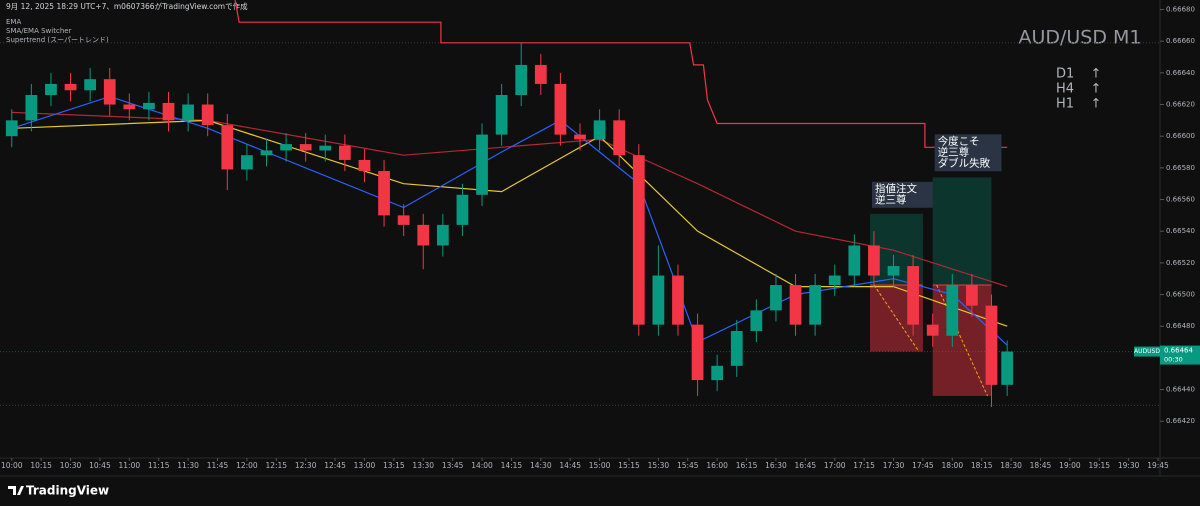 This screenshot has width=1200, height=506. What do you see at coordinates (1180, 421) in the screenshot?
I see `y-tick-label: 0.66420` at bounding box center [1180, 421].